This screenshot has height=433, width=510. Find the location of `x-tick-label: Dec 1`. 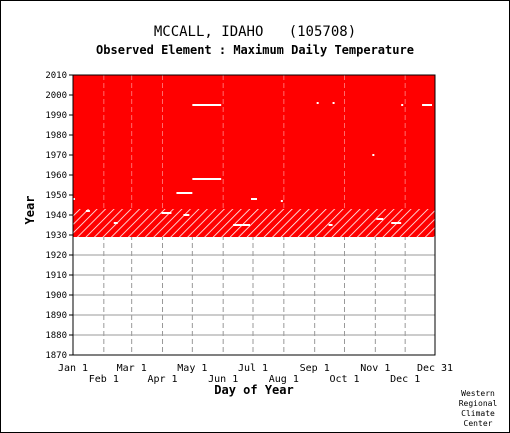

x-tick-label: Dec 1 is located at coordinates (405, 379).